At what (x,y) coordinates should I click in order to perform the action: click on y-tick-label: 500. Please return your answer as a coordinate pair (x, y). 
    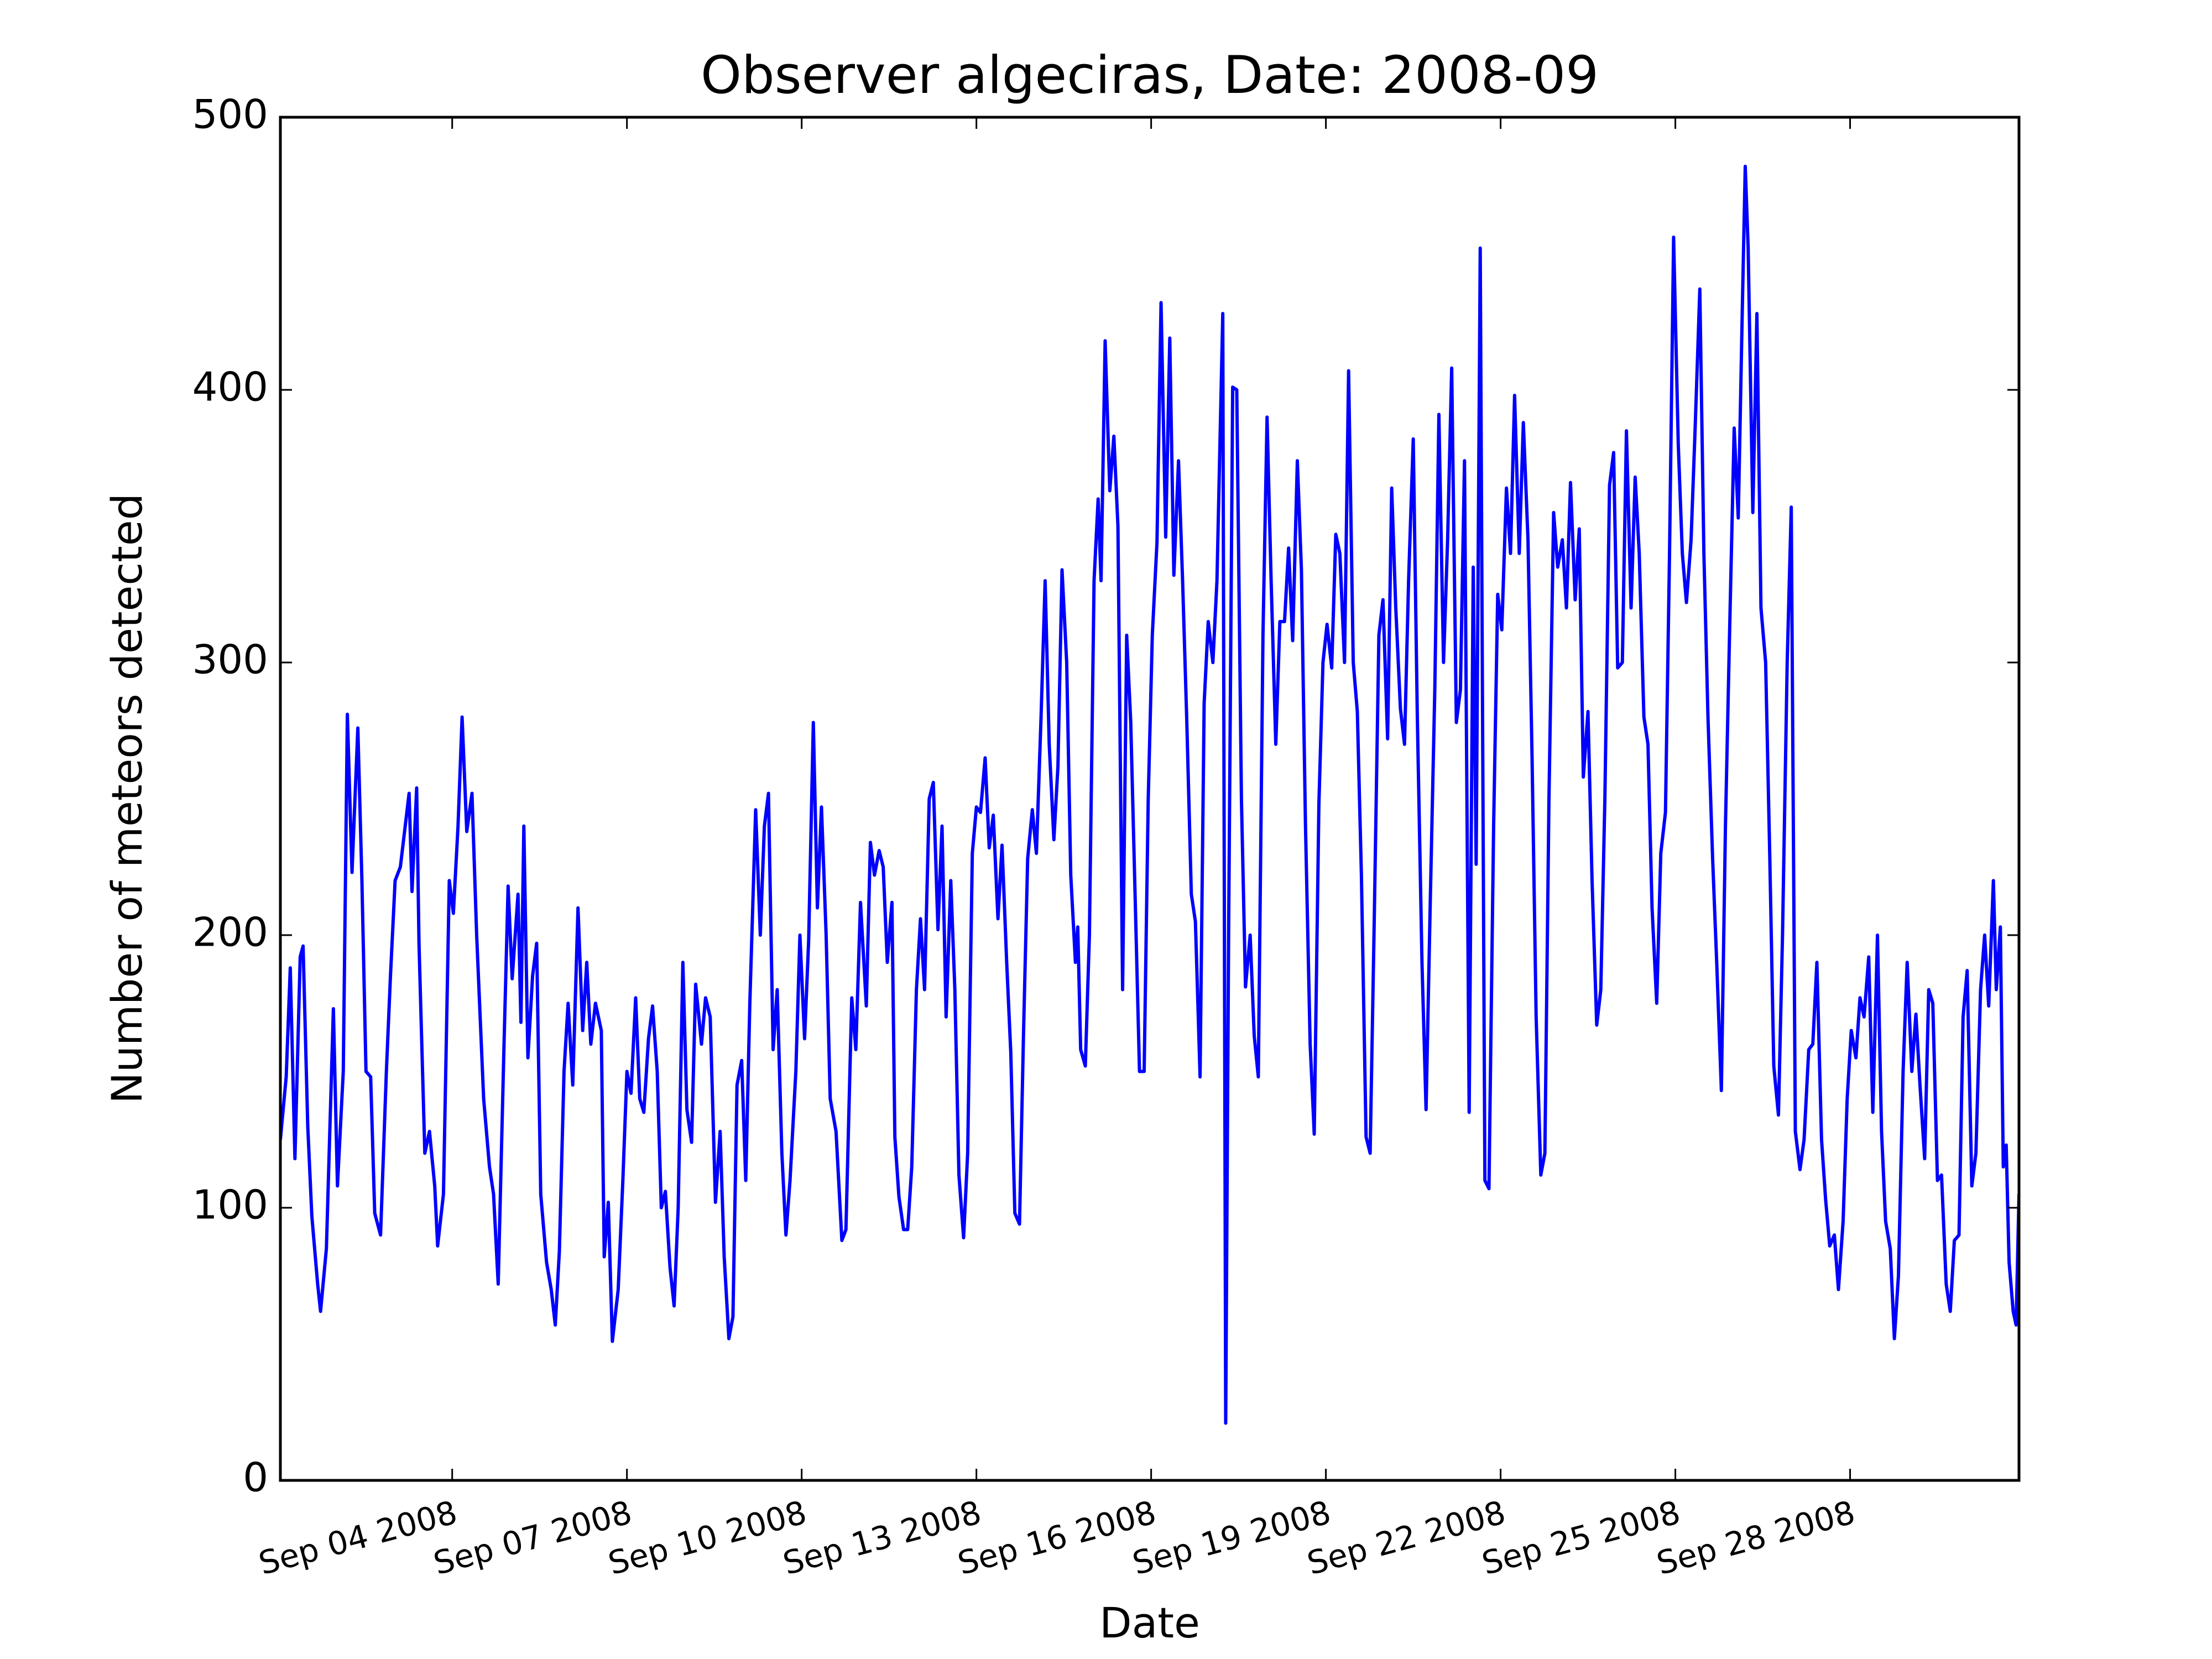
    Looking at the image, I should click on (230, 115).